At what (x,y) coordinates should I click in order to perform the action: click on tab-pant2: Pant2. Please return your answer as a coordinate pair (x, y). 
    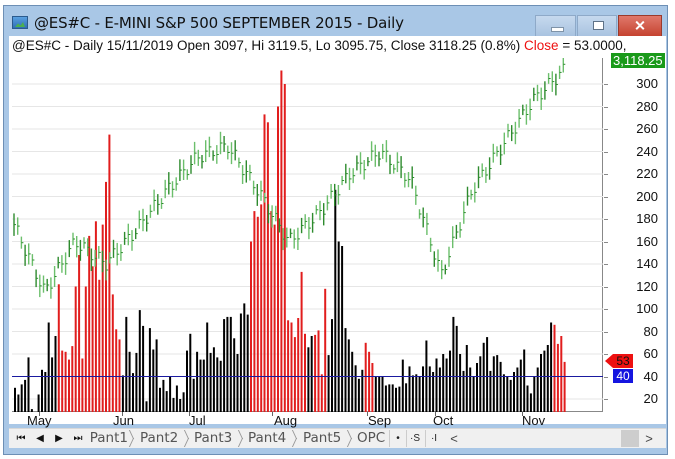
    Looking at the image, I should click on (159, 438).